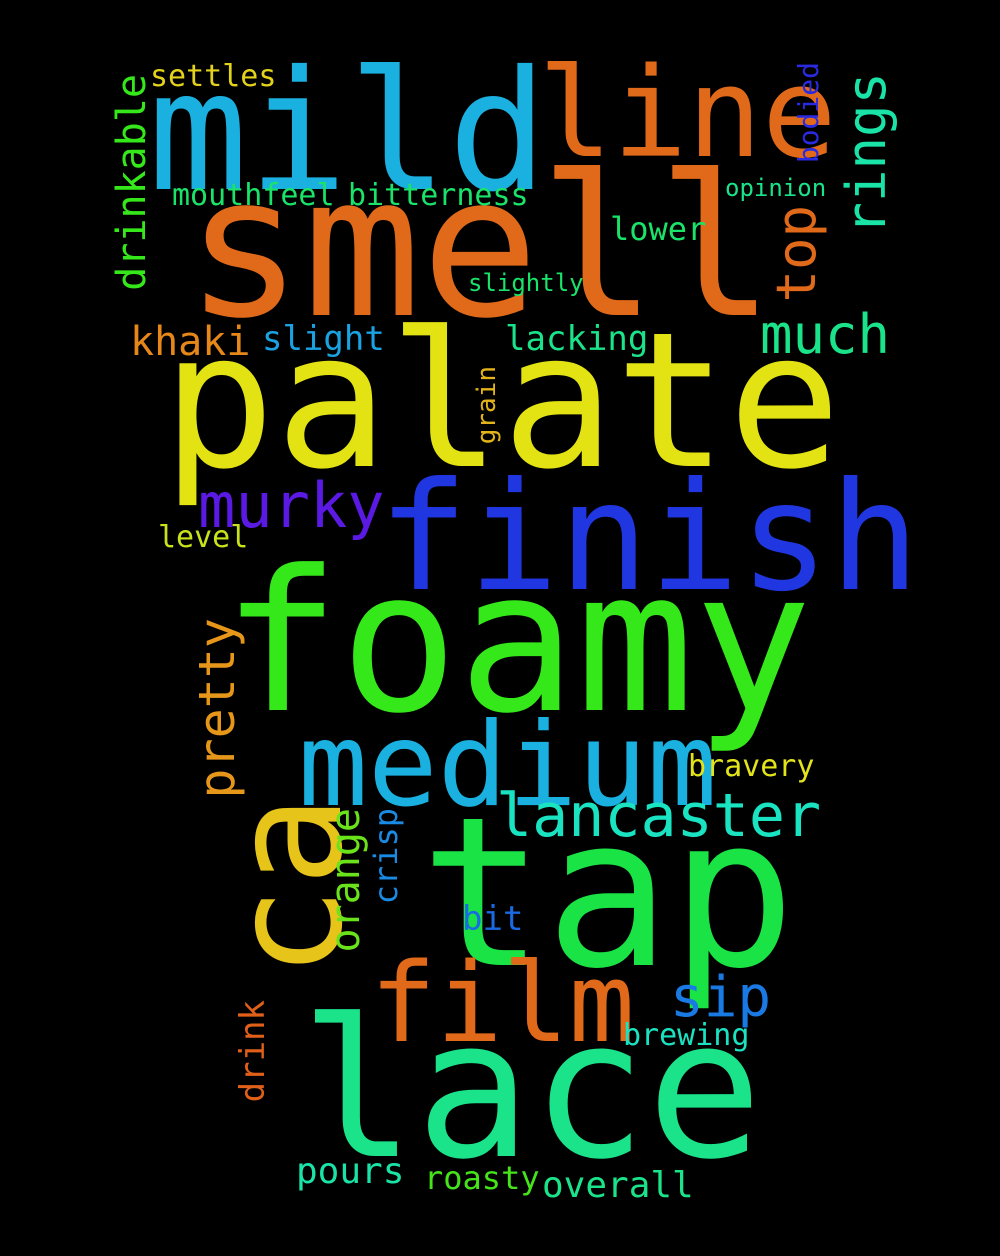 The image size is (1000, 1256). What do you see at coordinates (751, 766) in the screenshot?
I see `word-bravery: bravery` at bounding box center [751, 766].